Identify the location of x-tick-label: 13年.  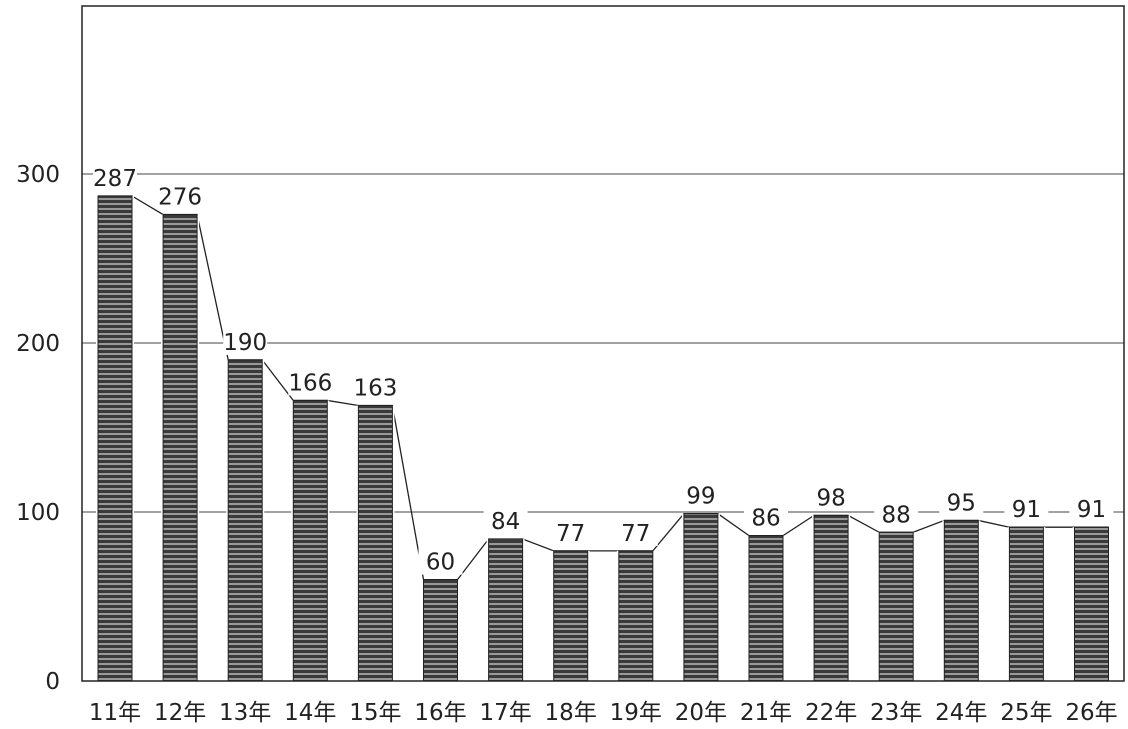
(245, 713).